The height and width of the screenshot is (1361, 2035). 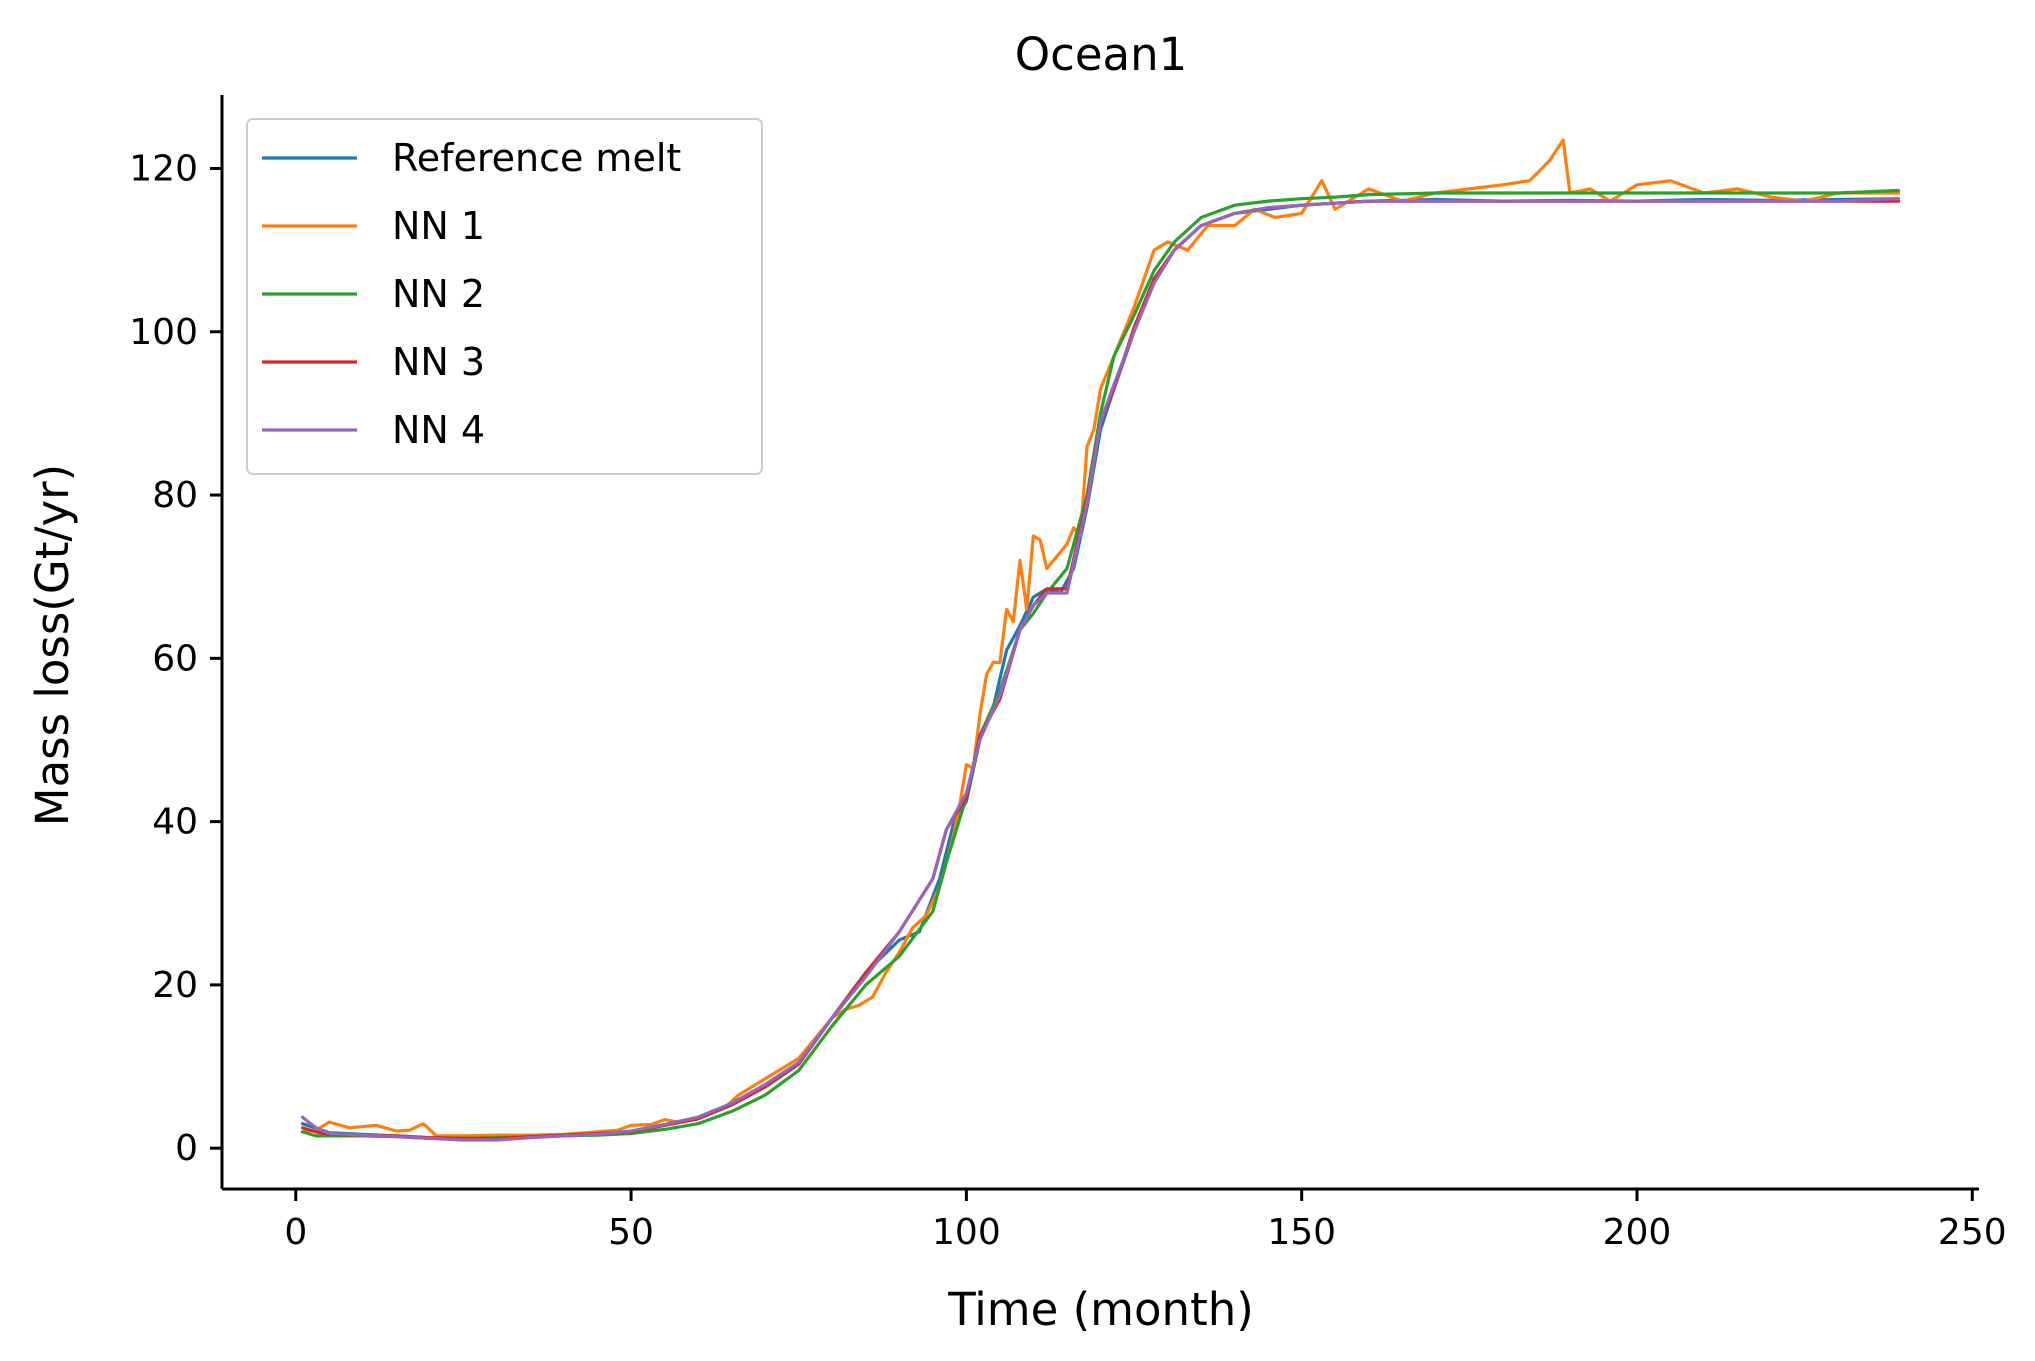 I want to click on legend-label-0: Reference melt, so click(x=536, y=158).